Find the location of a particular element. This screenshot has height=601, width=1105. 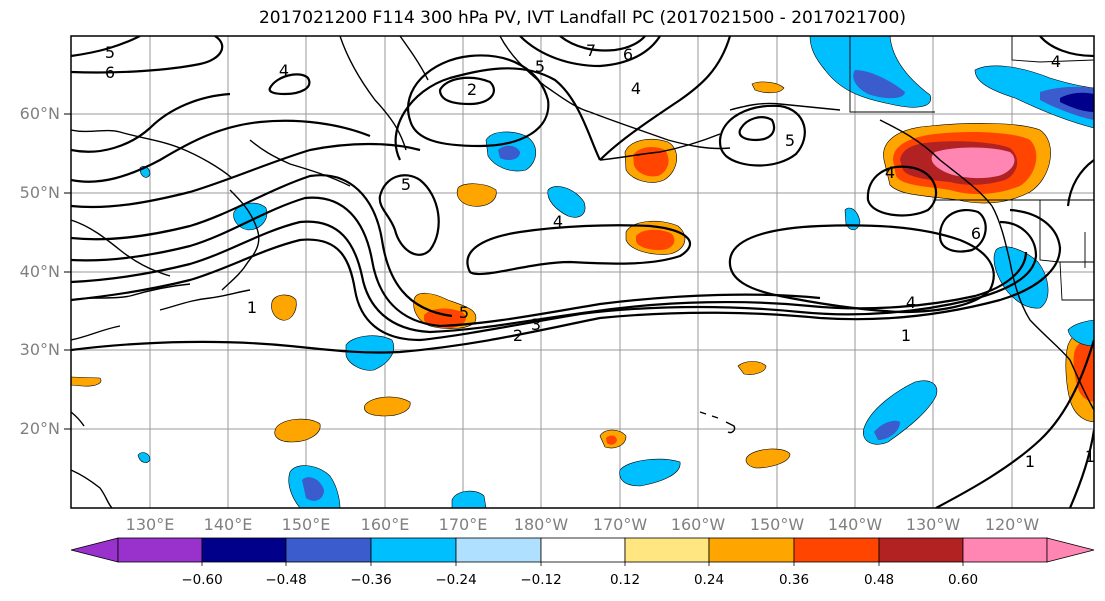

colorbar-tick-label: −0.36 is located at coordinates (371, 580).